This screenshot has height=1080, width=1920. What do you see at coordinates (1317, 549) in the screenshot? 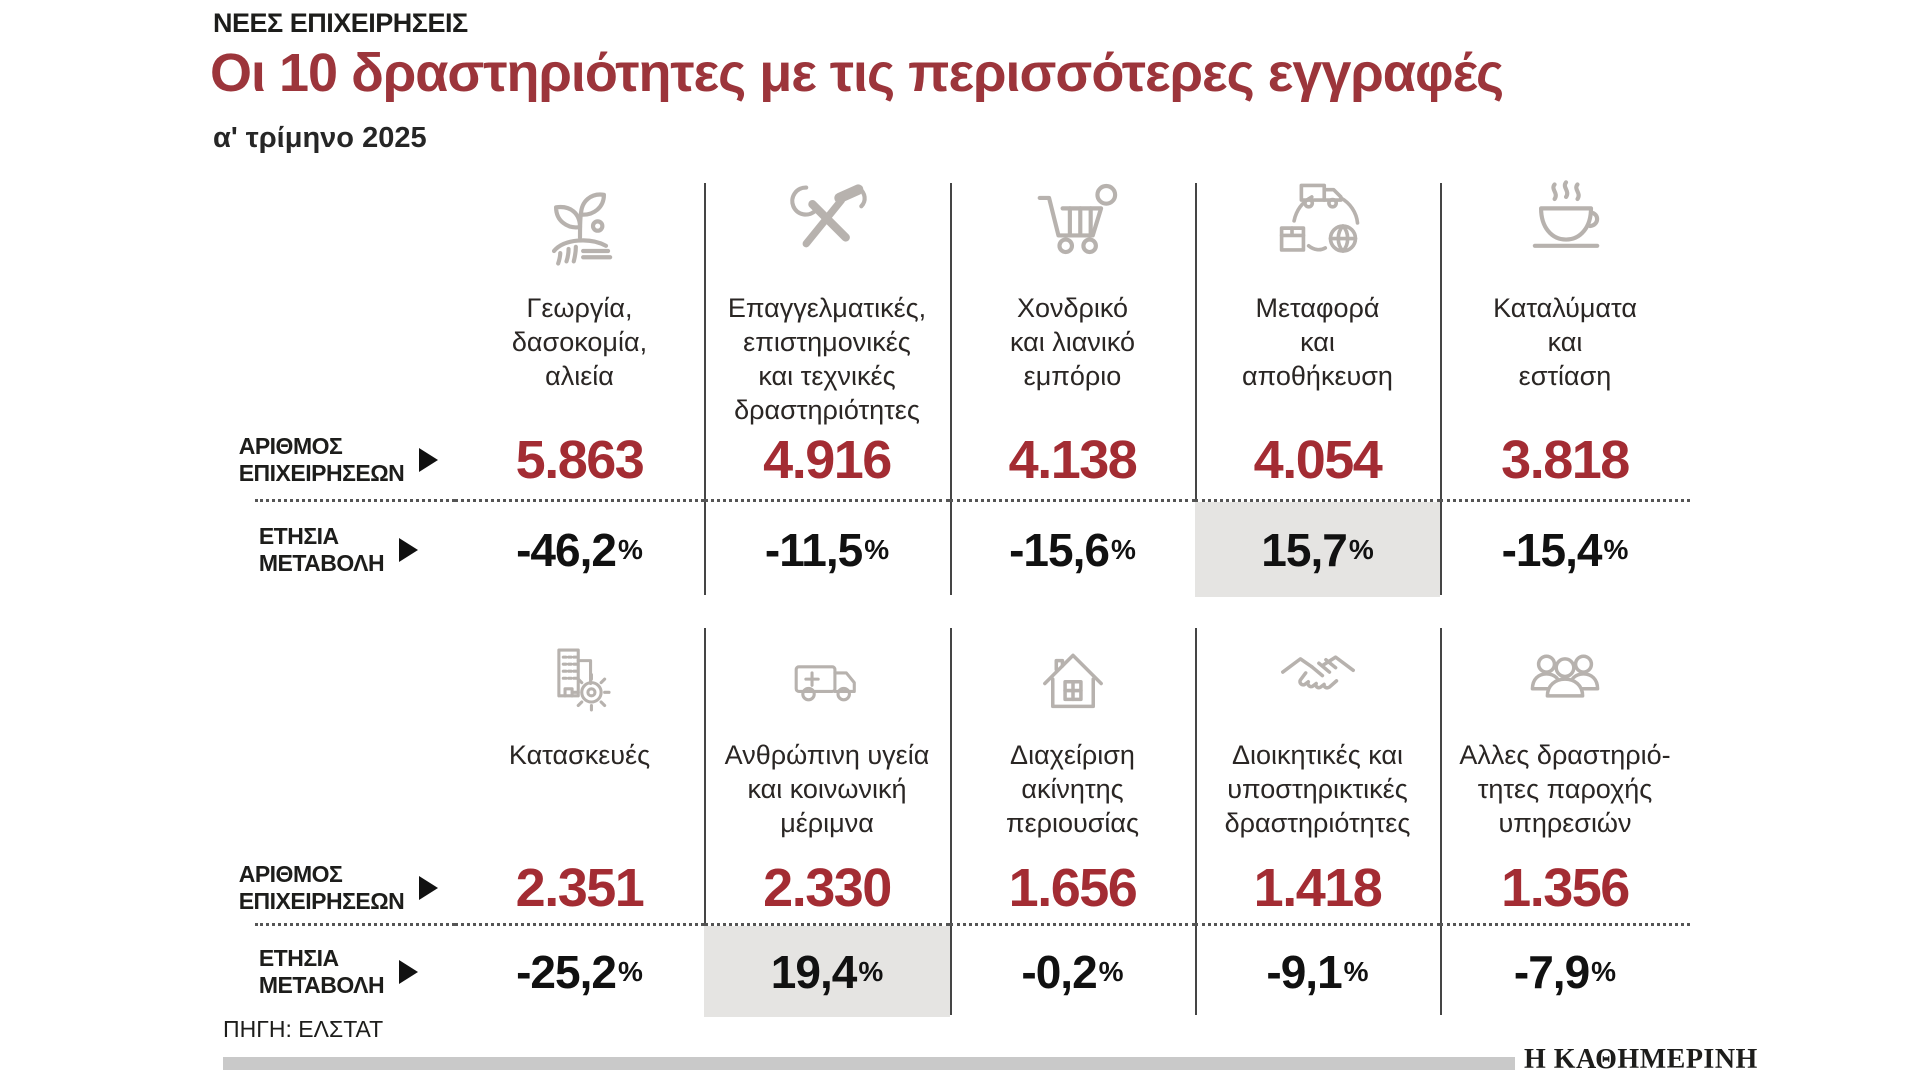
I see `annual-change-cell-highlighted: 15,7%` at bounding box center [1317, 549].